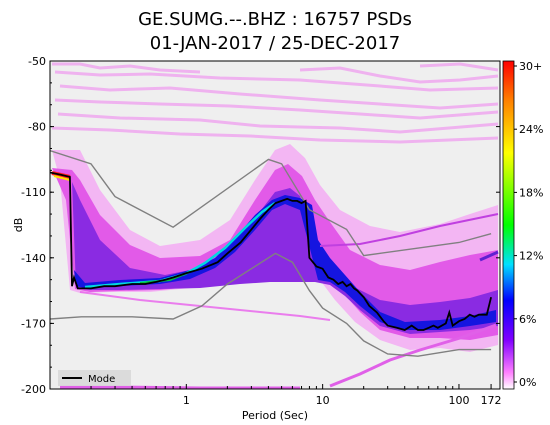 The height and width of the screenshot is (425, 550). What do you see at coordinates (323, 400) in the screenshot?
I see `x-tick-label: 10` at bounding box center [323, 400].